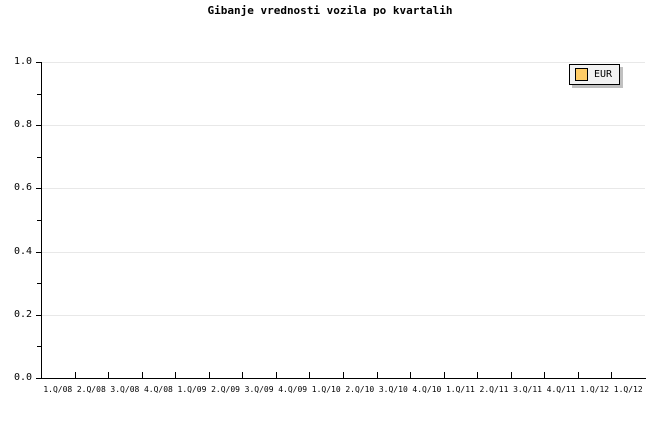 The height and width of the screenshot is (440, 660). I want to click on x-axis-label-7: 4.Q/09, so click(293, 389).